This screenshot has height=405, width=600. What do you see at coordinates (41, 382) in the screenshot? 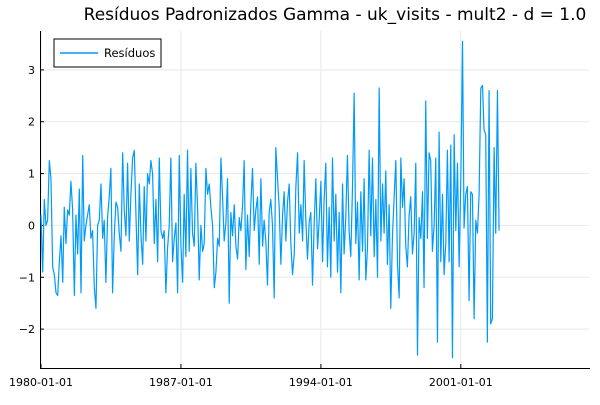
I see `x-tick-label: 1980-01-01` at bounding box center [41, 382].